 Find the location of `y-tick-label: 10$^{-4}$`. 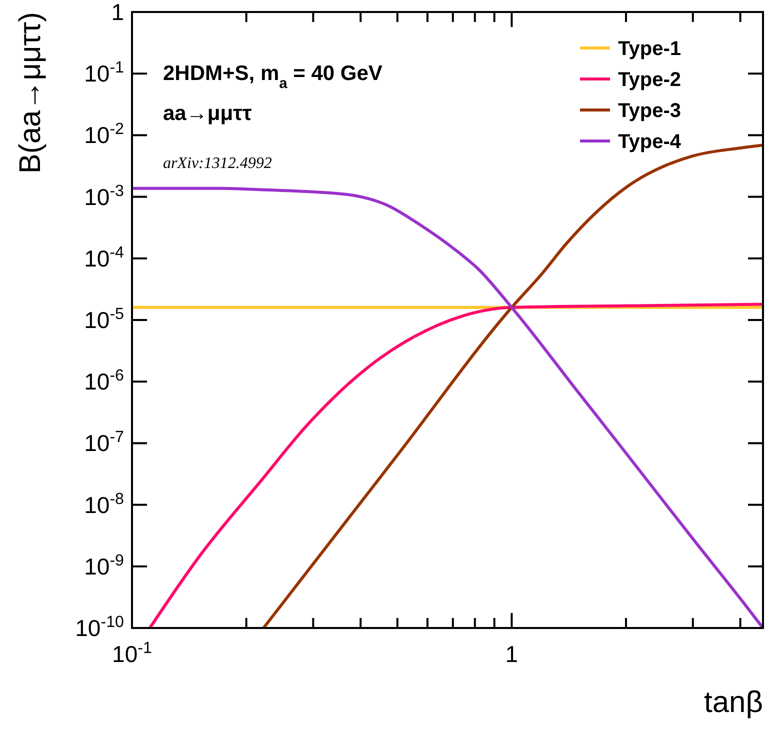

y-tick-label: 10$^{-4}$ is located at coordinates (104, 257).